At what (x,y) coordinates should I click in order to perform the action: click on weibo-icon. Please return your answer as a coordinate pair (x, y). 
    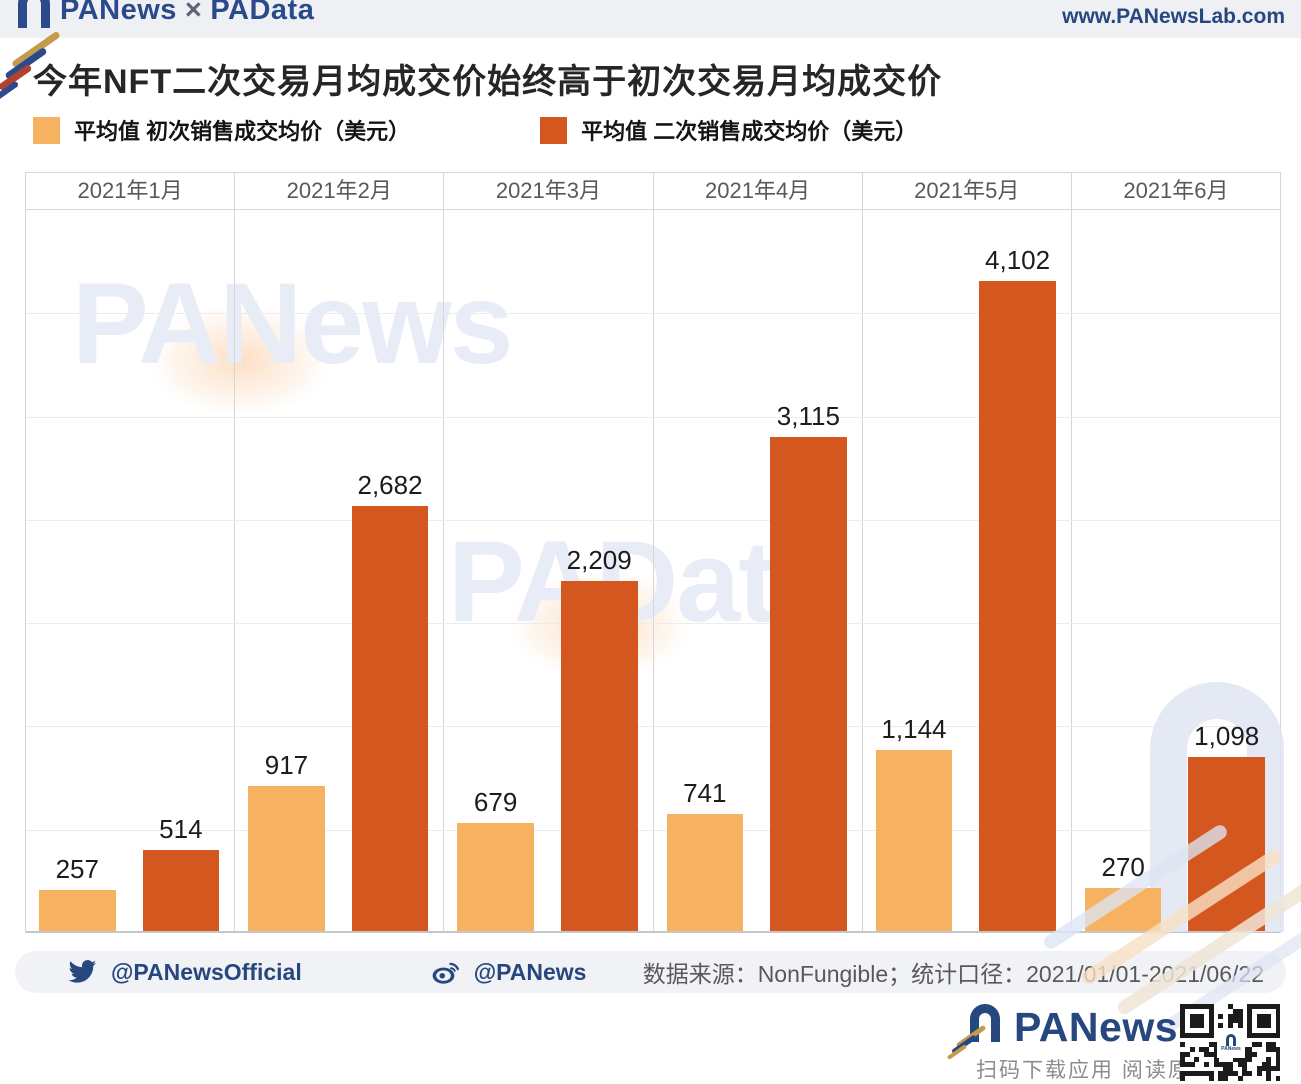
    Looking at the image, I should click on (445, 973).